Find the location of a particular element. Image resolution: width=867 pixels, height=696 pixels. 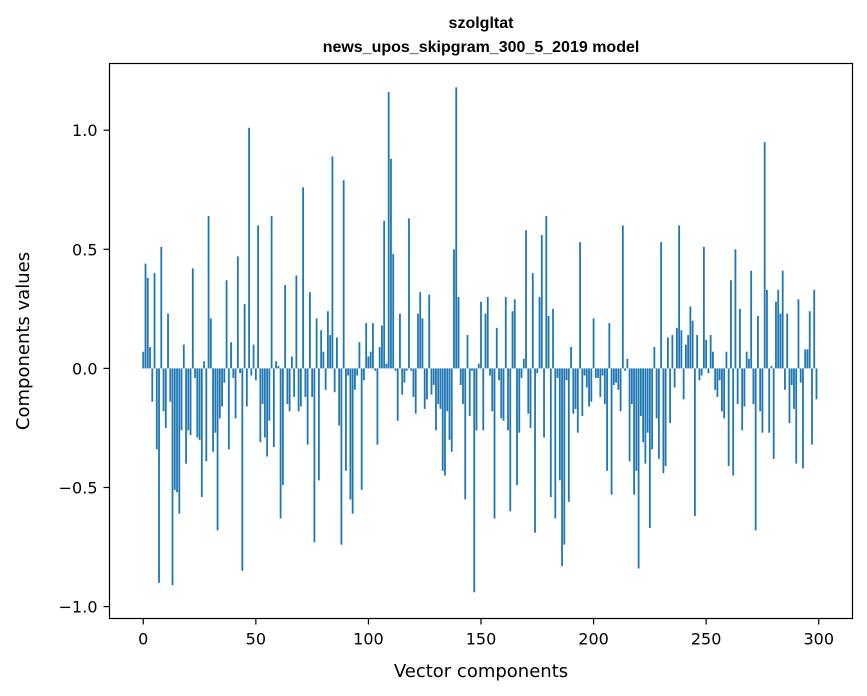

x-tick-label: 150 is located at coordinates (481, 639).